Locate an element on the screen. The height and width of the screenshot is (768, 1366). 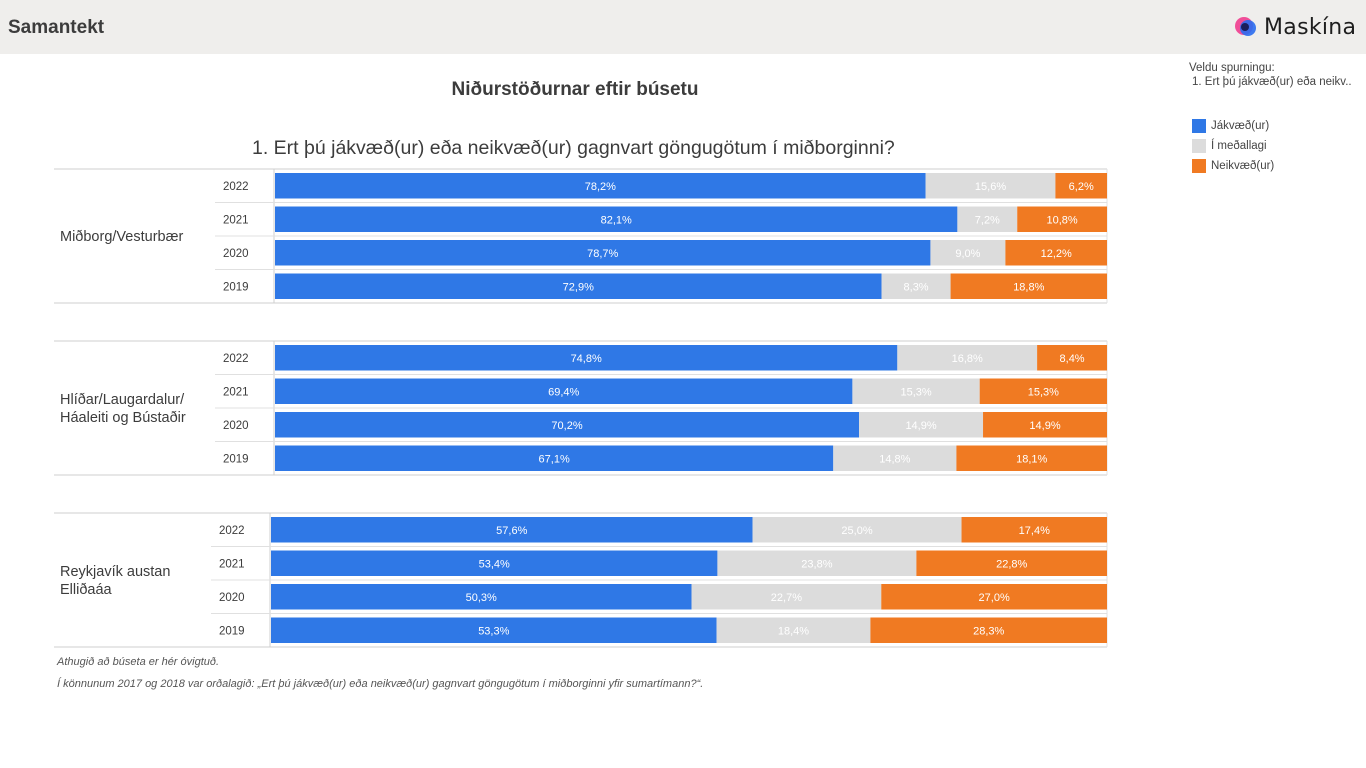
legend: Jákvæð(ur) Í meðallagi Neikvæð(ur) is located at coordinates (1233, 146).